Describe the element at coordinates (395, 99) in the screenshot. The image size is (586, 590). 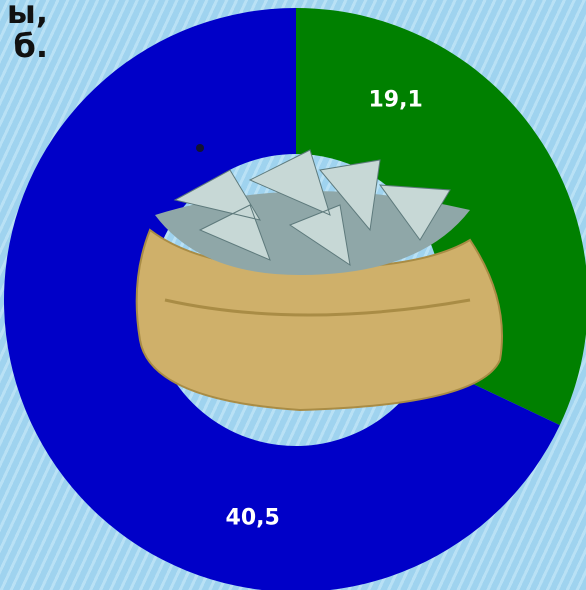
I see `data-label: 19,1` at that location.